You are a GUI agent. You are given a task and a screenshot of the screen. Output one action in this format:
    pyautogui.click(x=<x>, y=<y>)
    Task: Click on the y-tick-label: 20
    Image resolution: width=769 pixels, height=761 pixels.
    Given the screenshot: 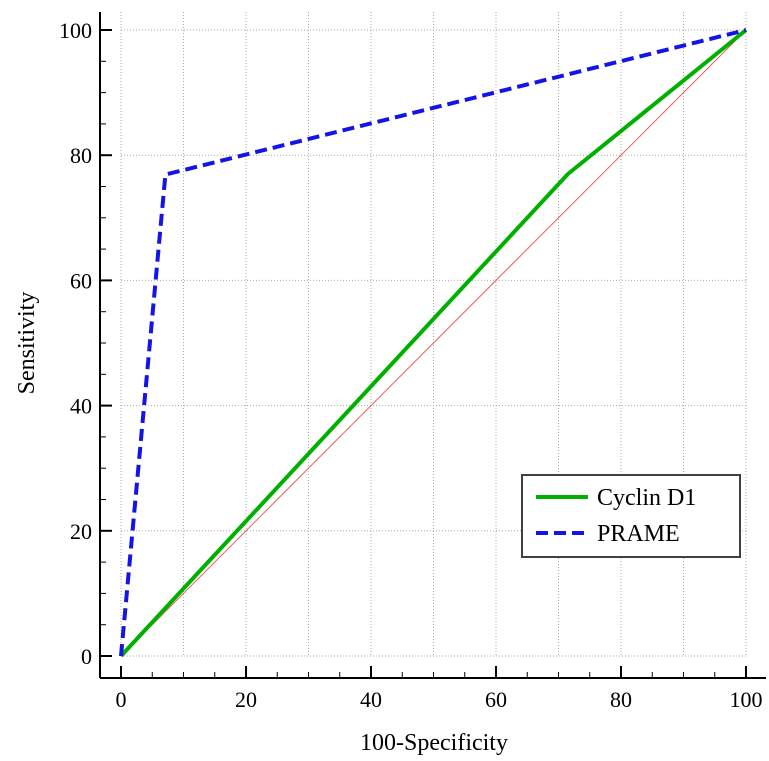 What is the action you would take?
    pyautogui.click(x=81, y=531)
    